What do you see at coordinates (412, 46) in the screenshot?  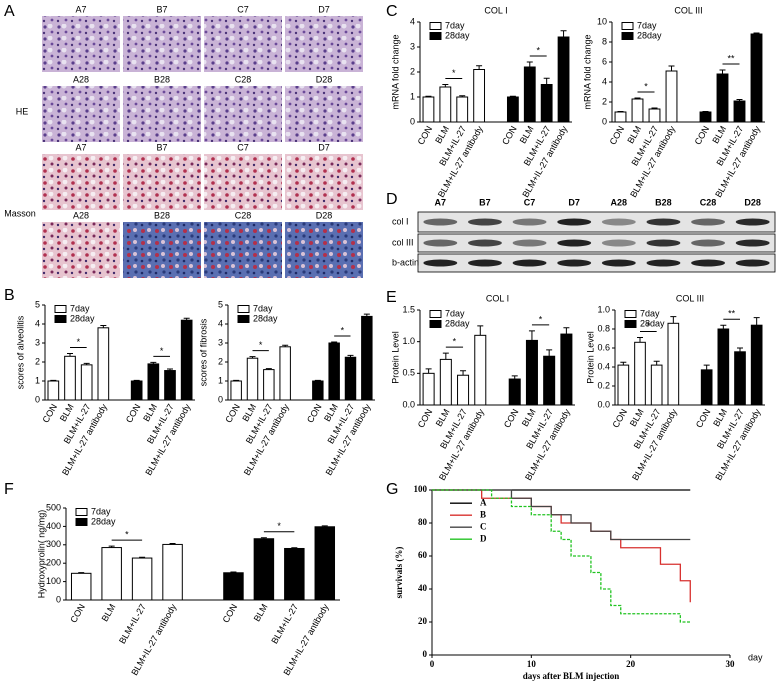 I see `y-tick-label: 3` at bounding box center [412, 46].